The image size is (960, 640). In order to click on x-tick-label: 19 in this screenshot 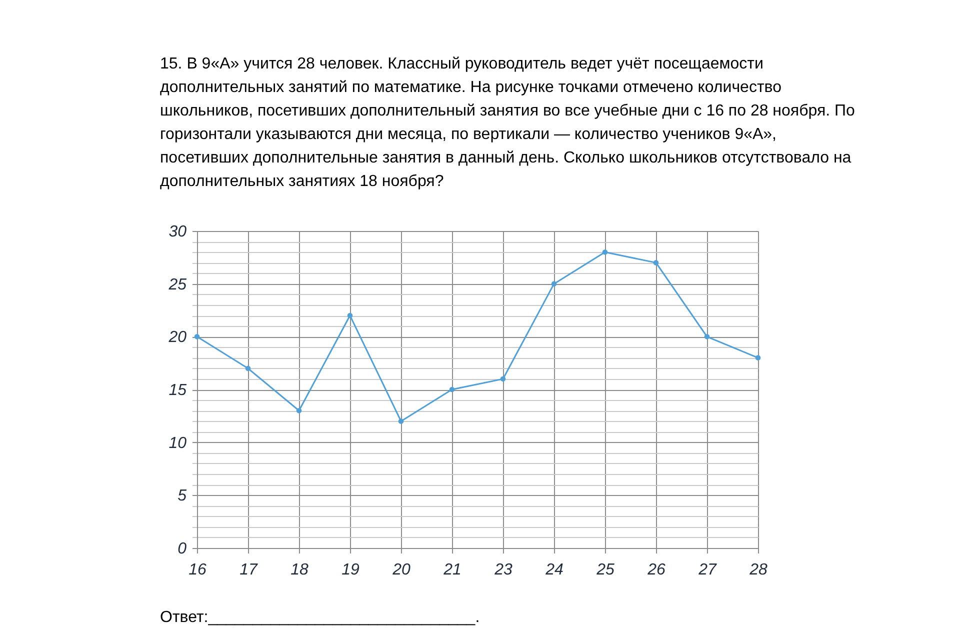, I will do `click(351, 570)`.